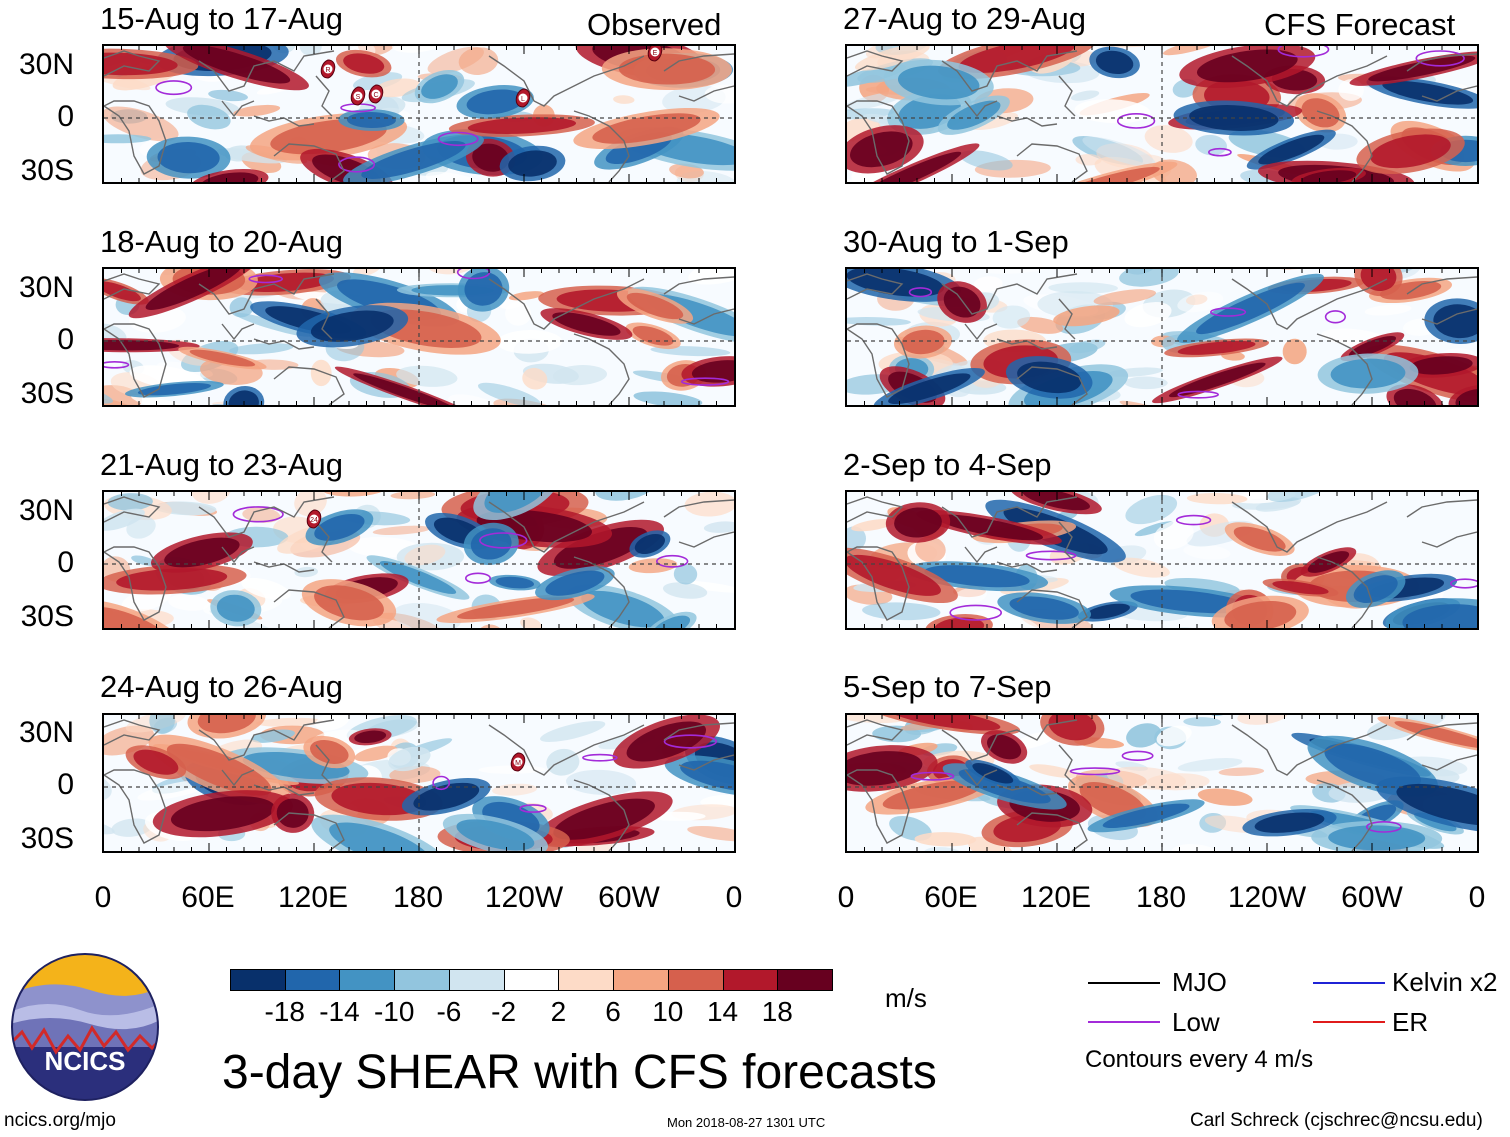  Describe the element at coordinates (951, 897) in the screenshot. I see `lon-right-60e: 60E` at that location.